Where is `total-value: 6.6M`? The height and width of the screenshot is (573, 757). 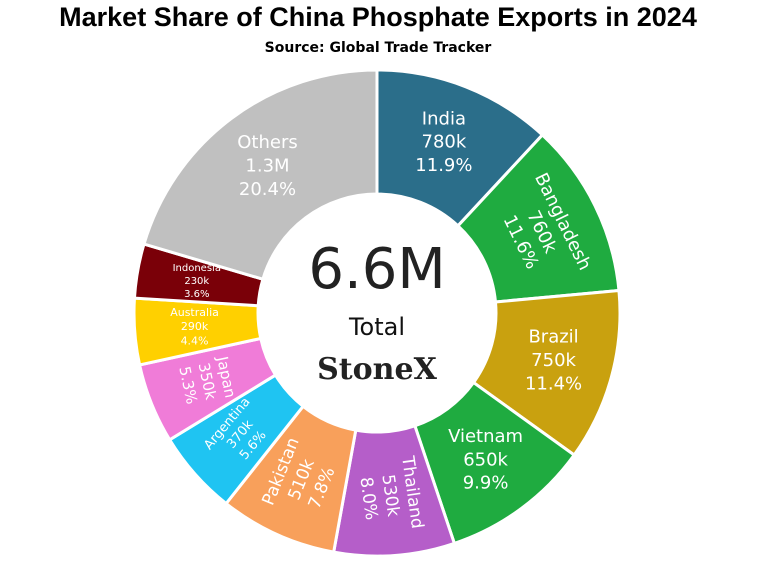
total-value: 6.6M is located at coordinates (376, 269).